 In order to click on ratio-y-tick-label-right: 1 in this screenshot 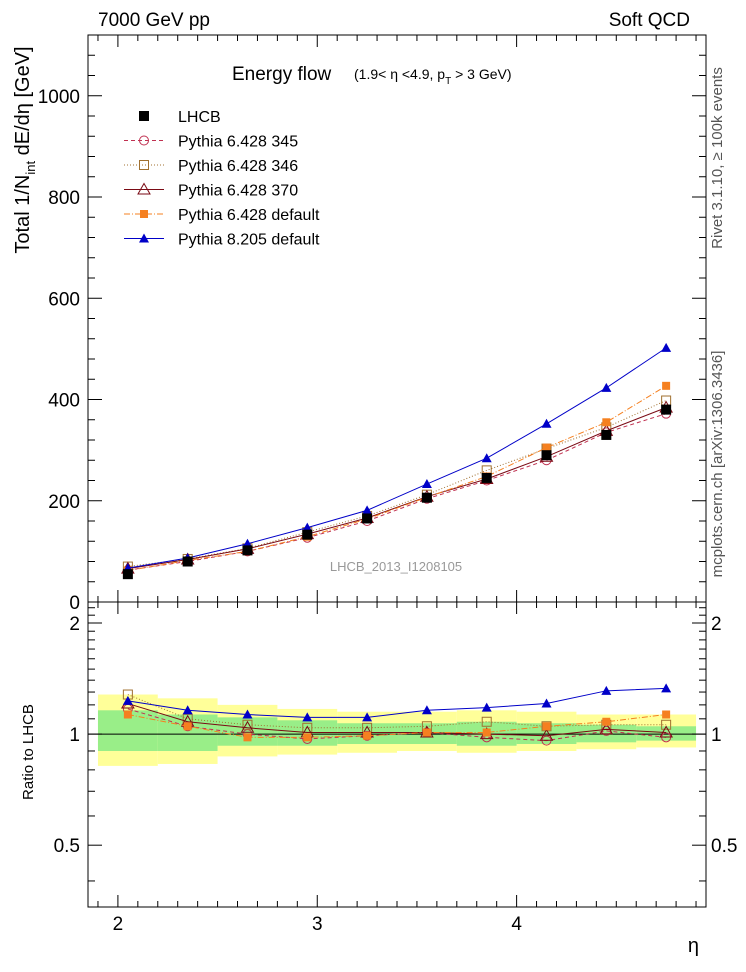, I will do `click(716, 735)`.